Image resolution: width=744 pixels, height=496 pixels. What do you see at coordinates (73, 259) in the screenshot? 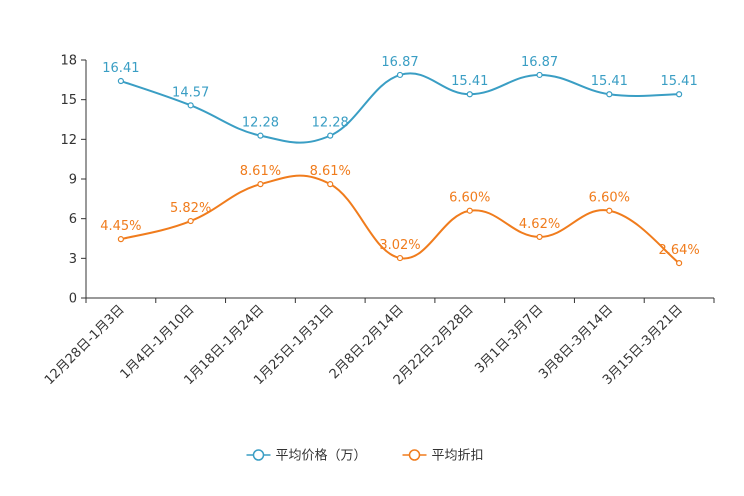
I see `y-tick-label: 3` at bounding box center [73, 259].